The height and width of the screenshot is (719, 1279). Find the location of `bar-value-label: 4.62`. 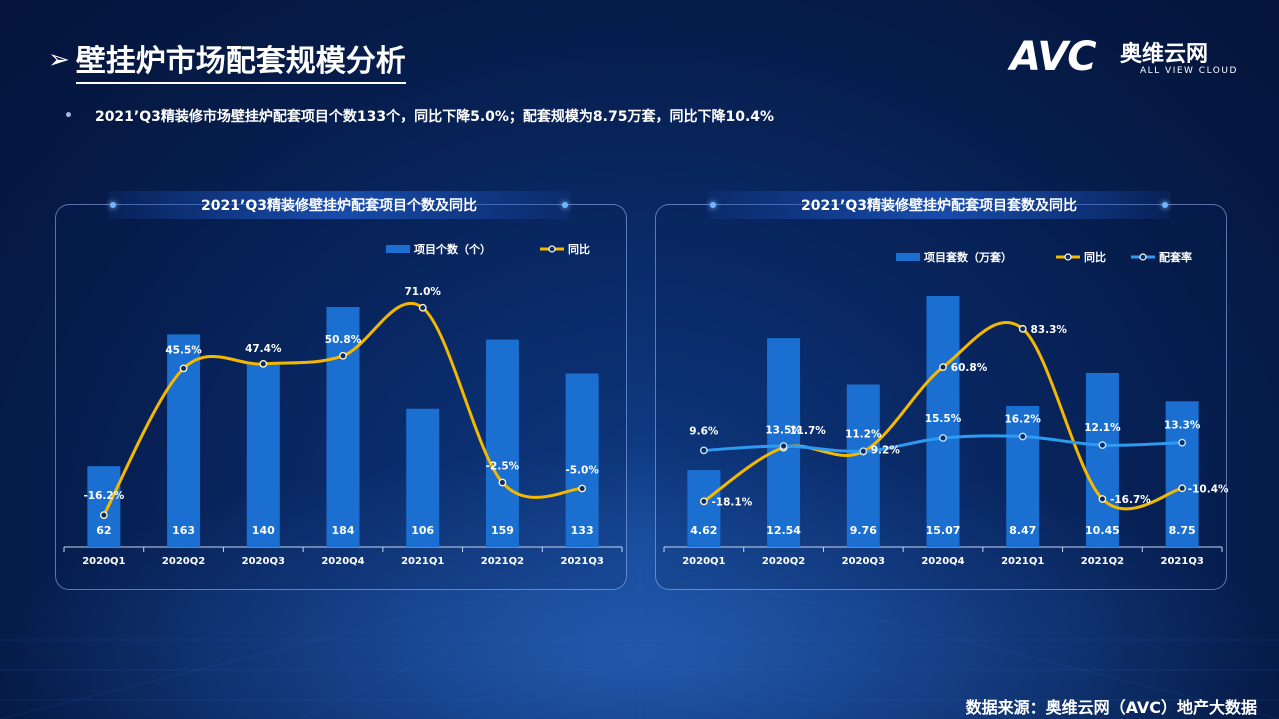

bar-value-label: 4.62 is located at coordinates (703, 530).